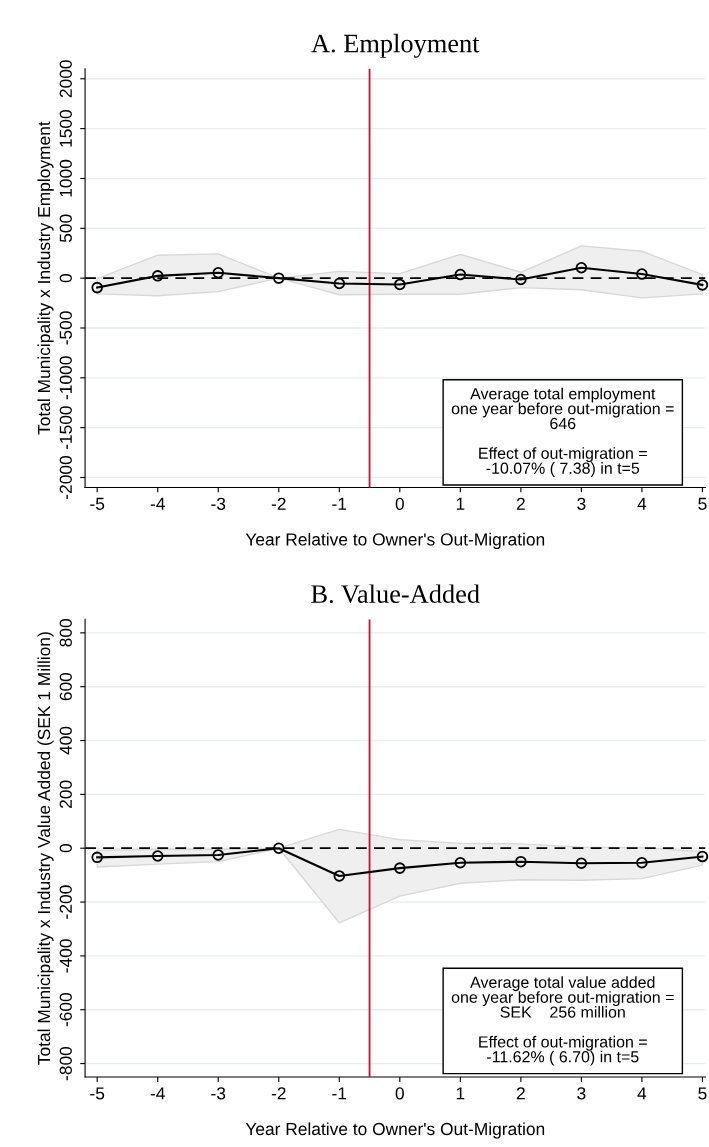 This screenshot has width=709, height=1147. Describe the element at coordinates (562, 1021) in the screenshot. I see `annotation: Average total value added one year before out-migration = SEK 256 million Effect of out-migration = -11.62% ( 6.70) in t=5` at that location.